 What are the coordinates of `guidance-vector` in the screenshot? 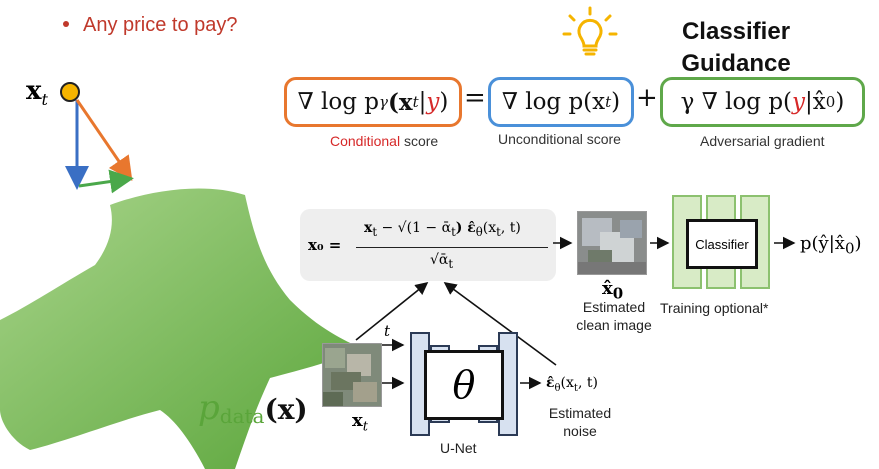 It's located at (106, 181).